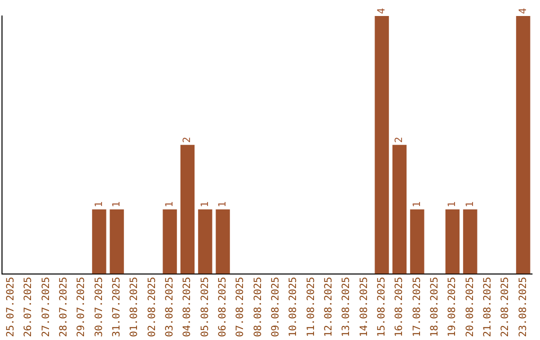 This screenshot has height=340, width=540. What do you see at coordinates (82, 307) in the screenshot?
I see `x-tick-label: 29.07.2025` at bounding box center [82, 307].